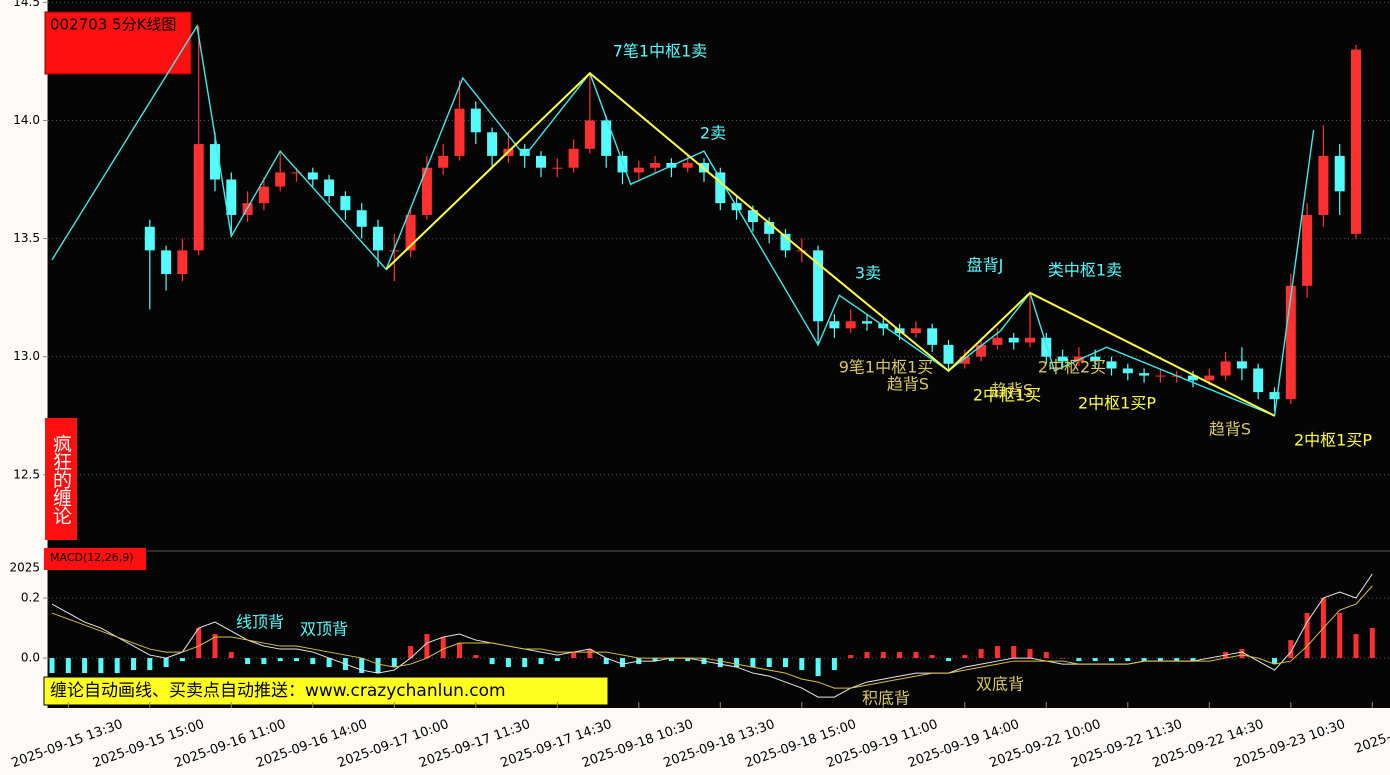  What do you see at coordinates (1007, 395) in the screenshot?
I see `annotation: 2中枢1买` at bounding box center [1007, 395].